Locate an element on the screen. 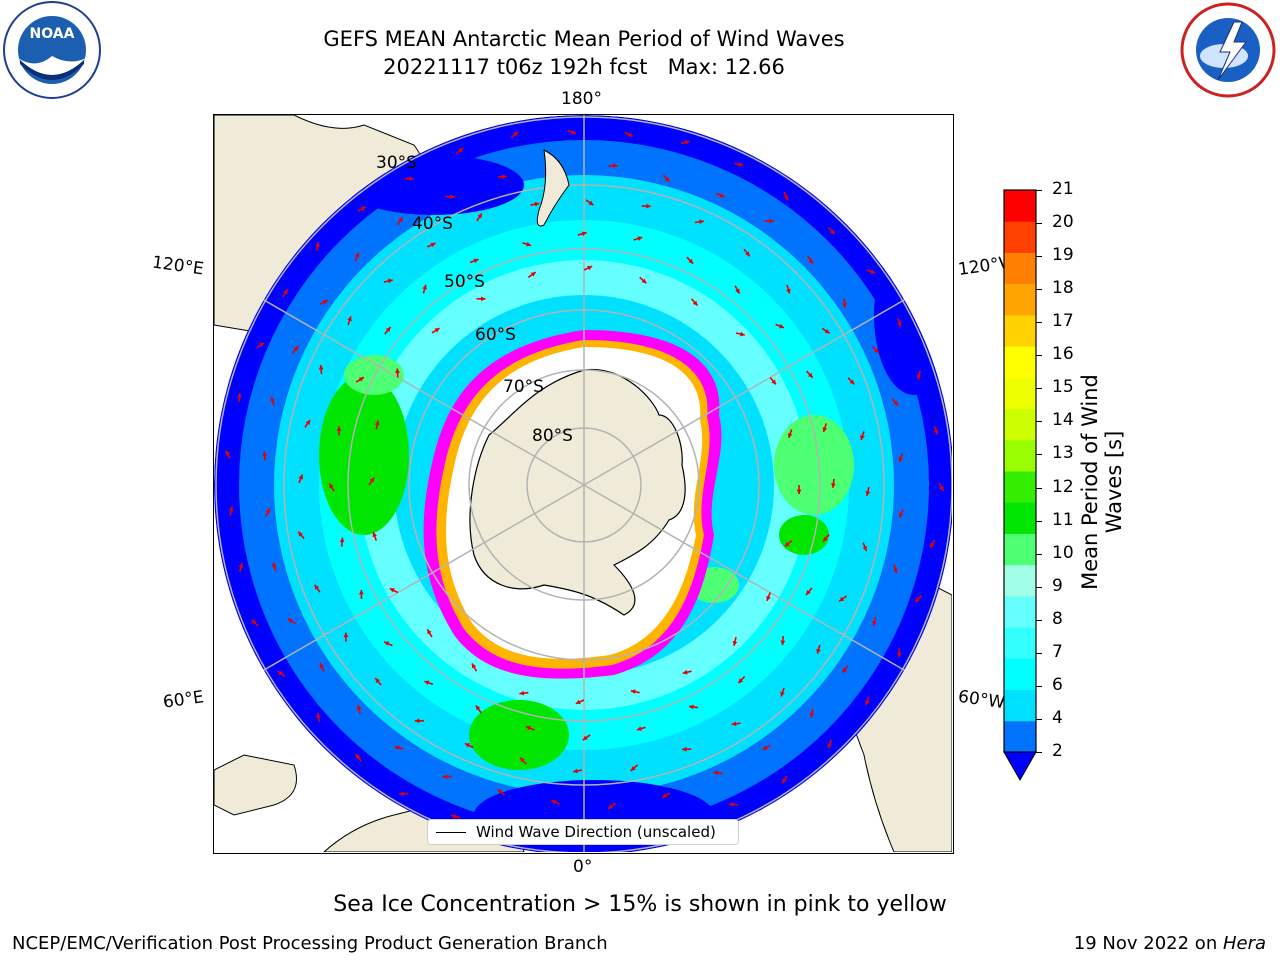 This screenshot has width=1280, height=960. lon-label-0: 0° is located at coordinates (583, 867).